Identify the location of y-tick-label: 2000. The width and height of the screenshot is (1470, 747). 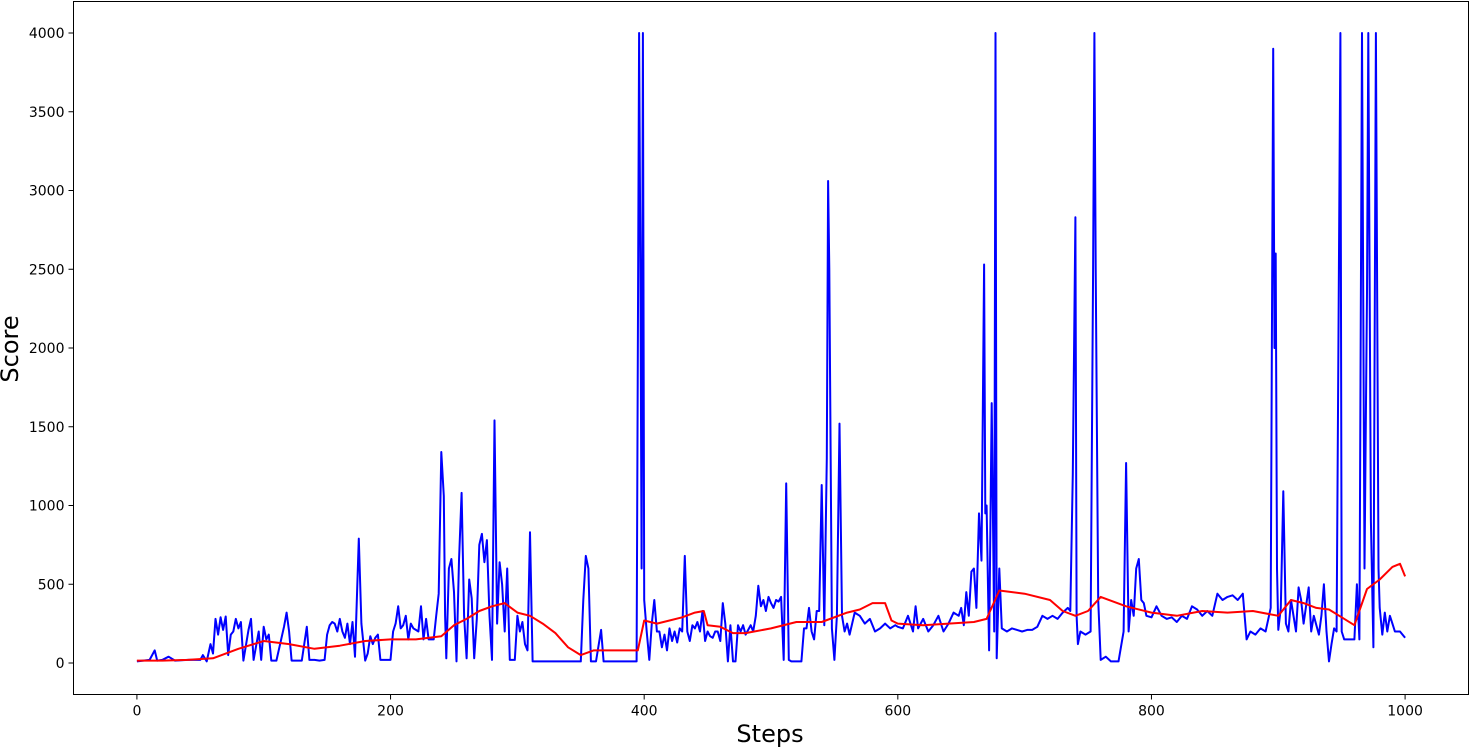
(47, 349).